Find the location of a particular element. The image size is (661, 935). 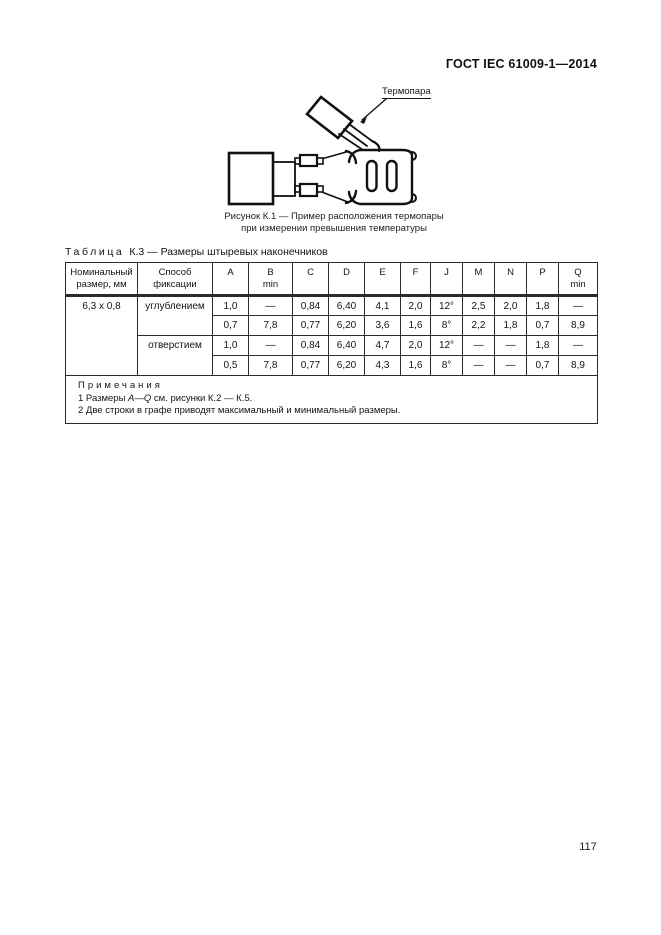

header-cell-e: E is located at coordinates (382, 279).